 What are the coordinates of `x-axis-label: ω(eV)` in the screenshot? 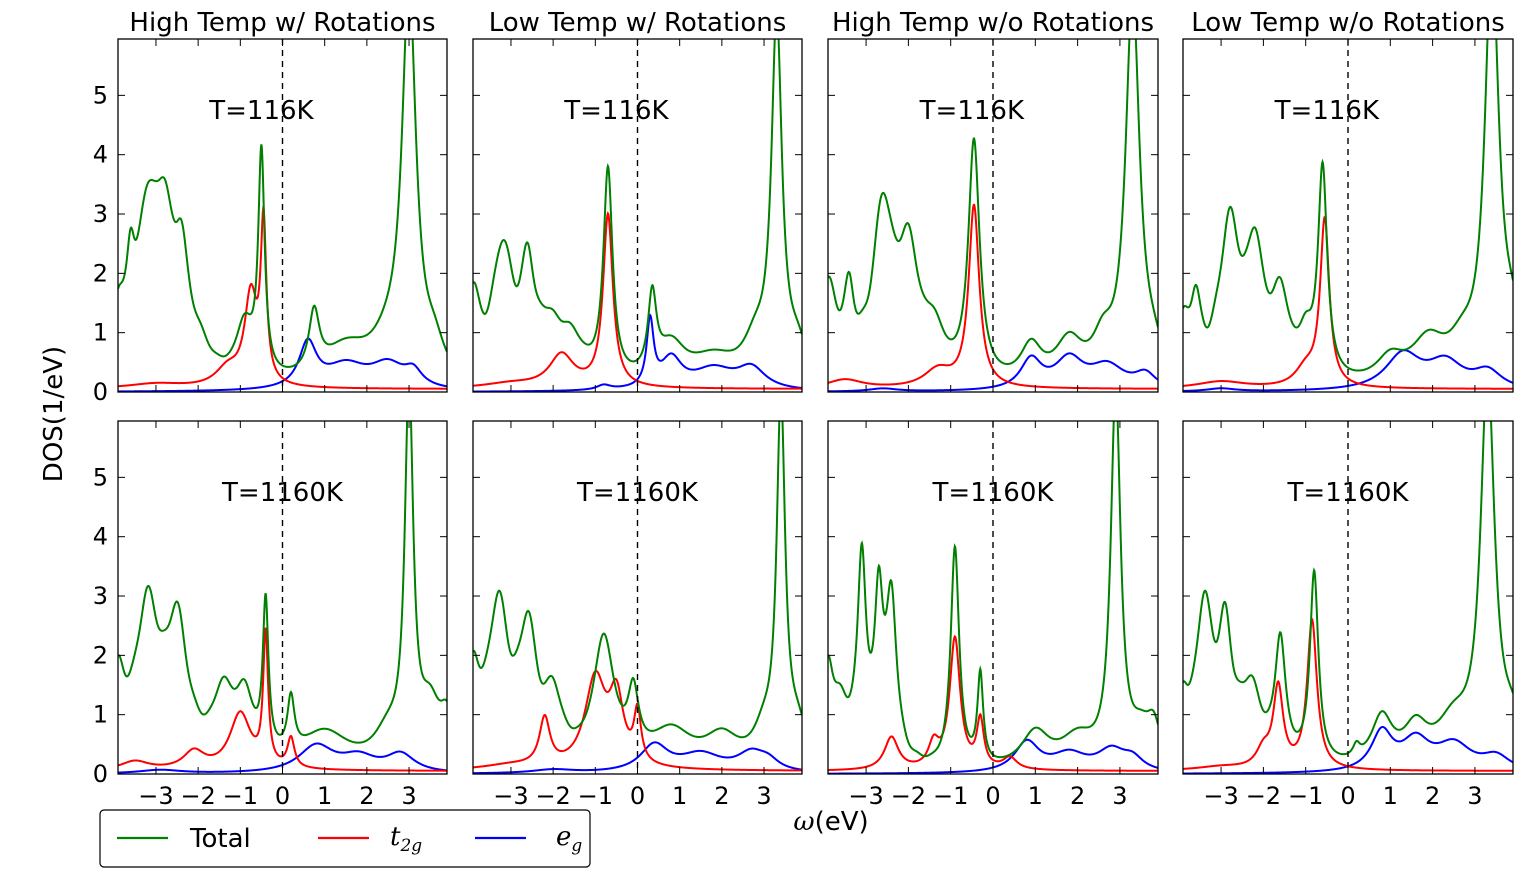 It's located at (830, 822).